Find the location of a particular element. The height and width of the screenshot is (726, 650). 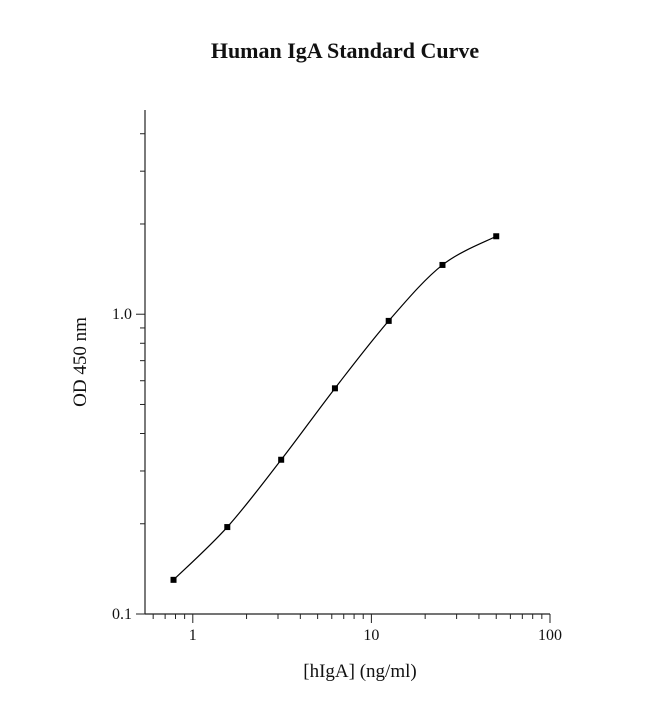

chart-title: Human IgA Standard Curve is located at coordinates (345, 50).